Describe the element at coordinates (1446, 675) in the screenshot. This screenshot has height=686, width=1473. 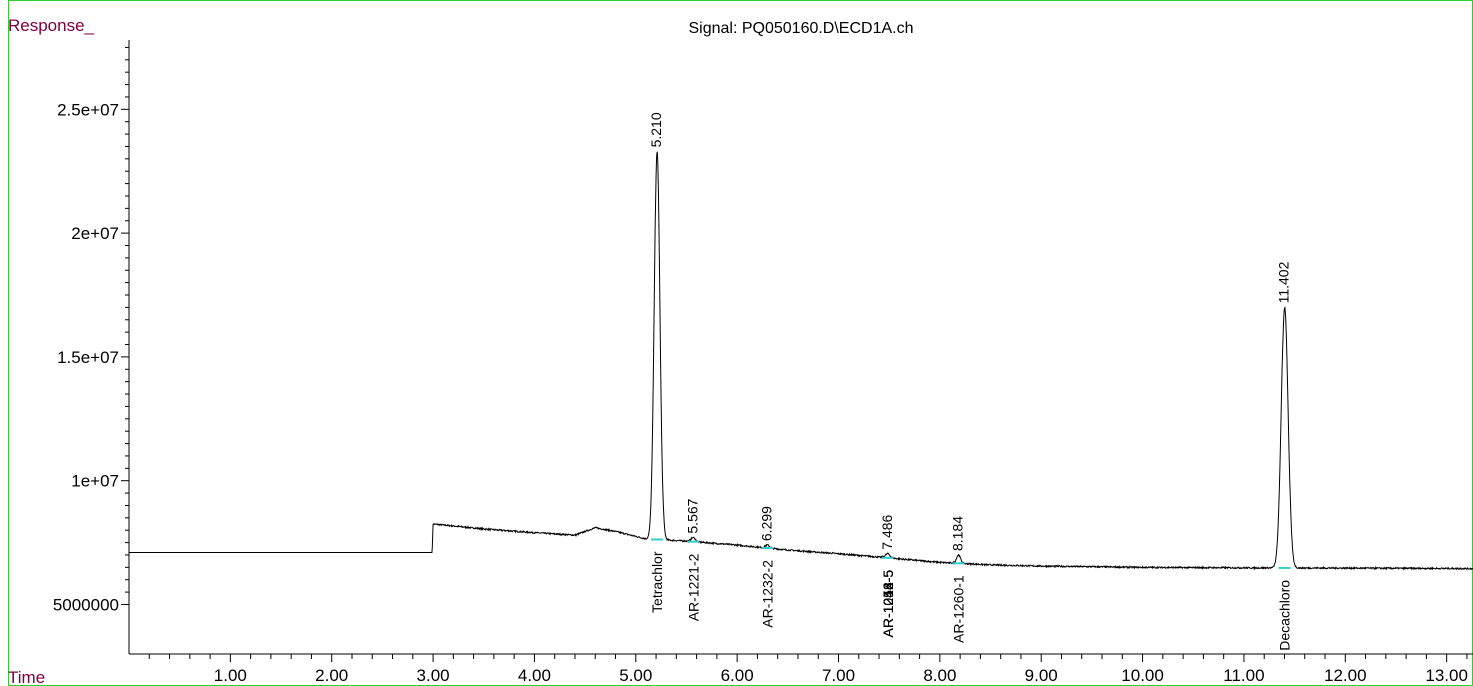
I see `x-tick-label: 13.00` at that location.